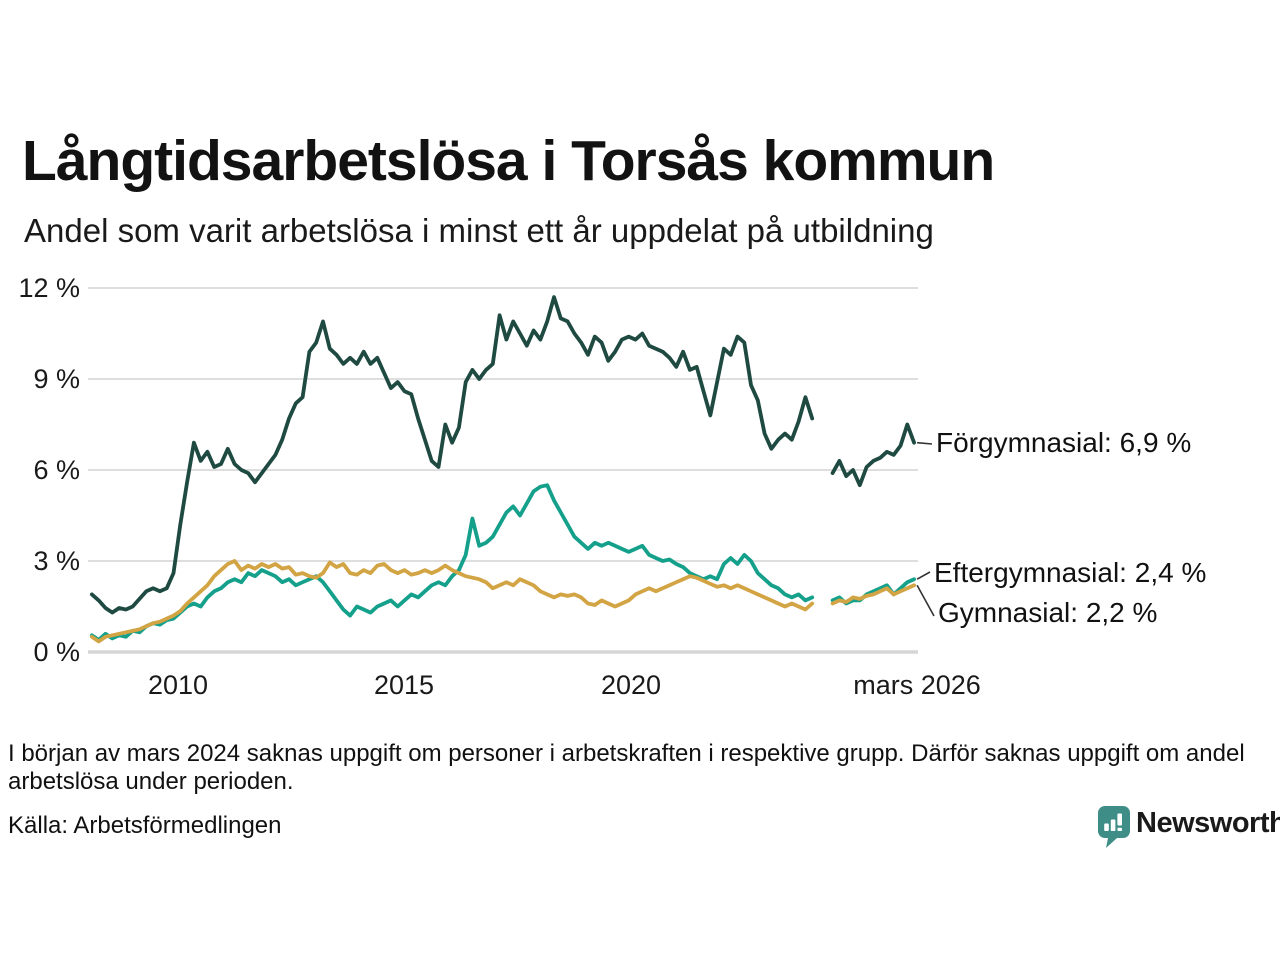 Image resolution: width=1280 pixels, height=960 pixels. I want to click on y-axis-tick-label: 6 %, so click(56, 470).